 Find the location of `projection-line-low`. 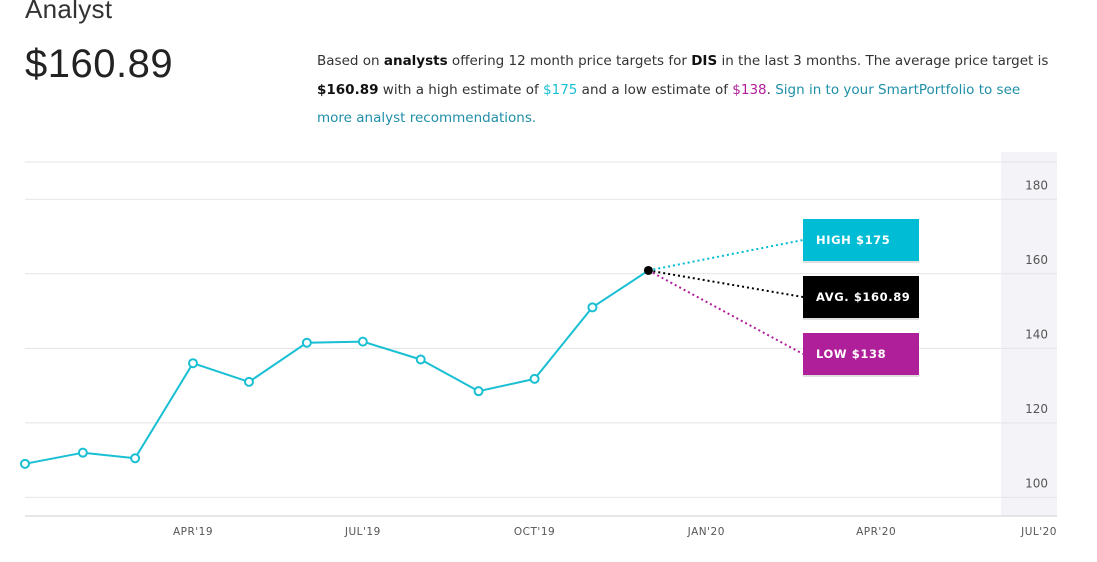

projection-line-low is located at coordinates (725, 312).